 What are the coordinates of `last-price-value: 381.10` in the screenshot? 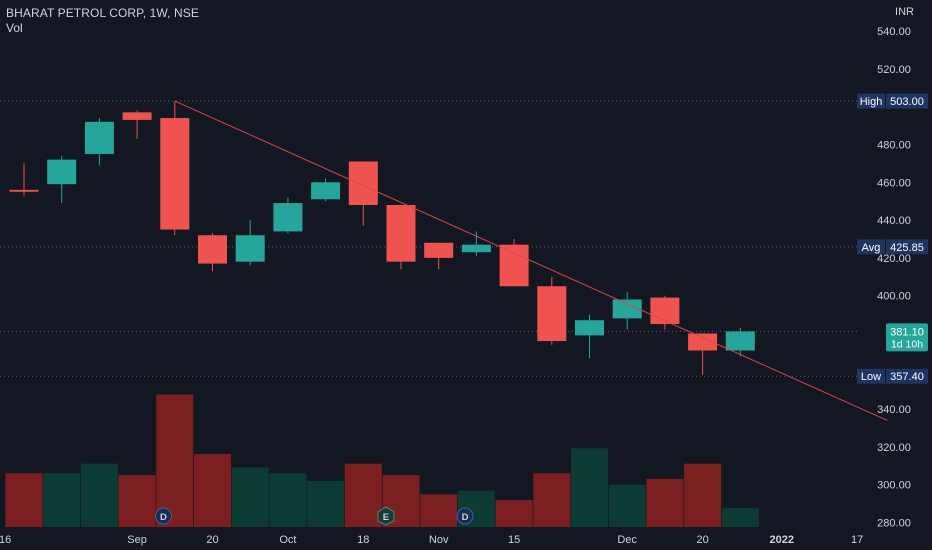 It's located at (907, 332).